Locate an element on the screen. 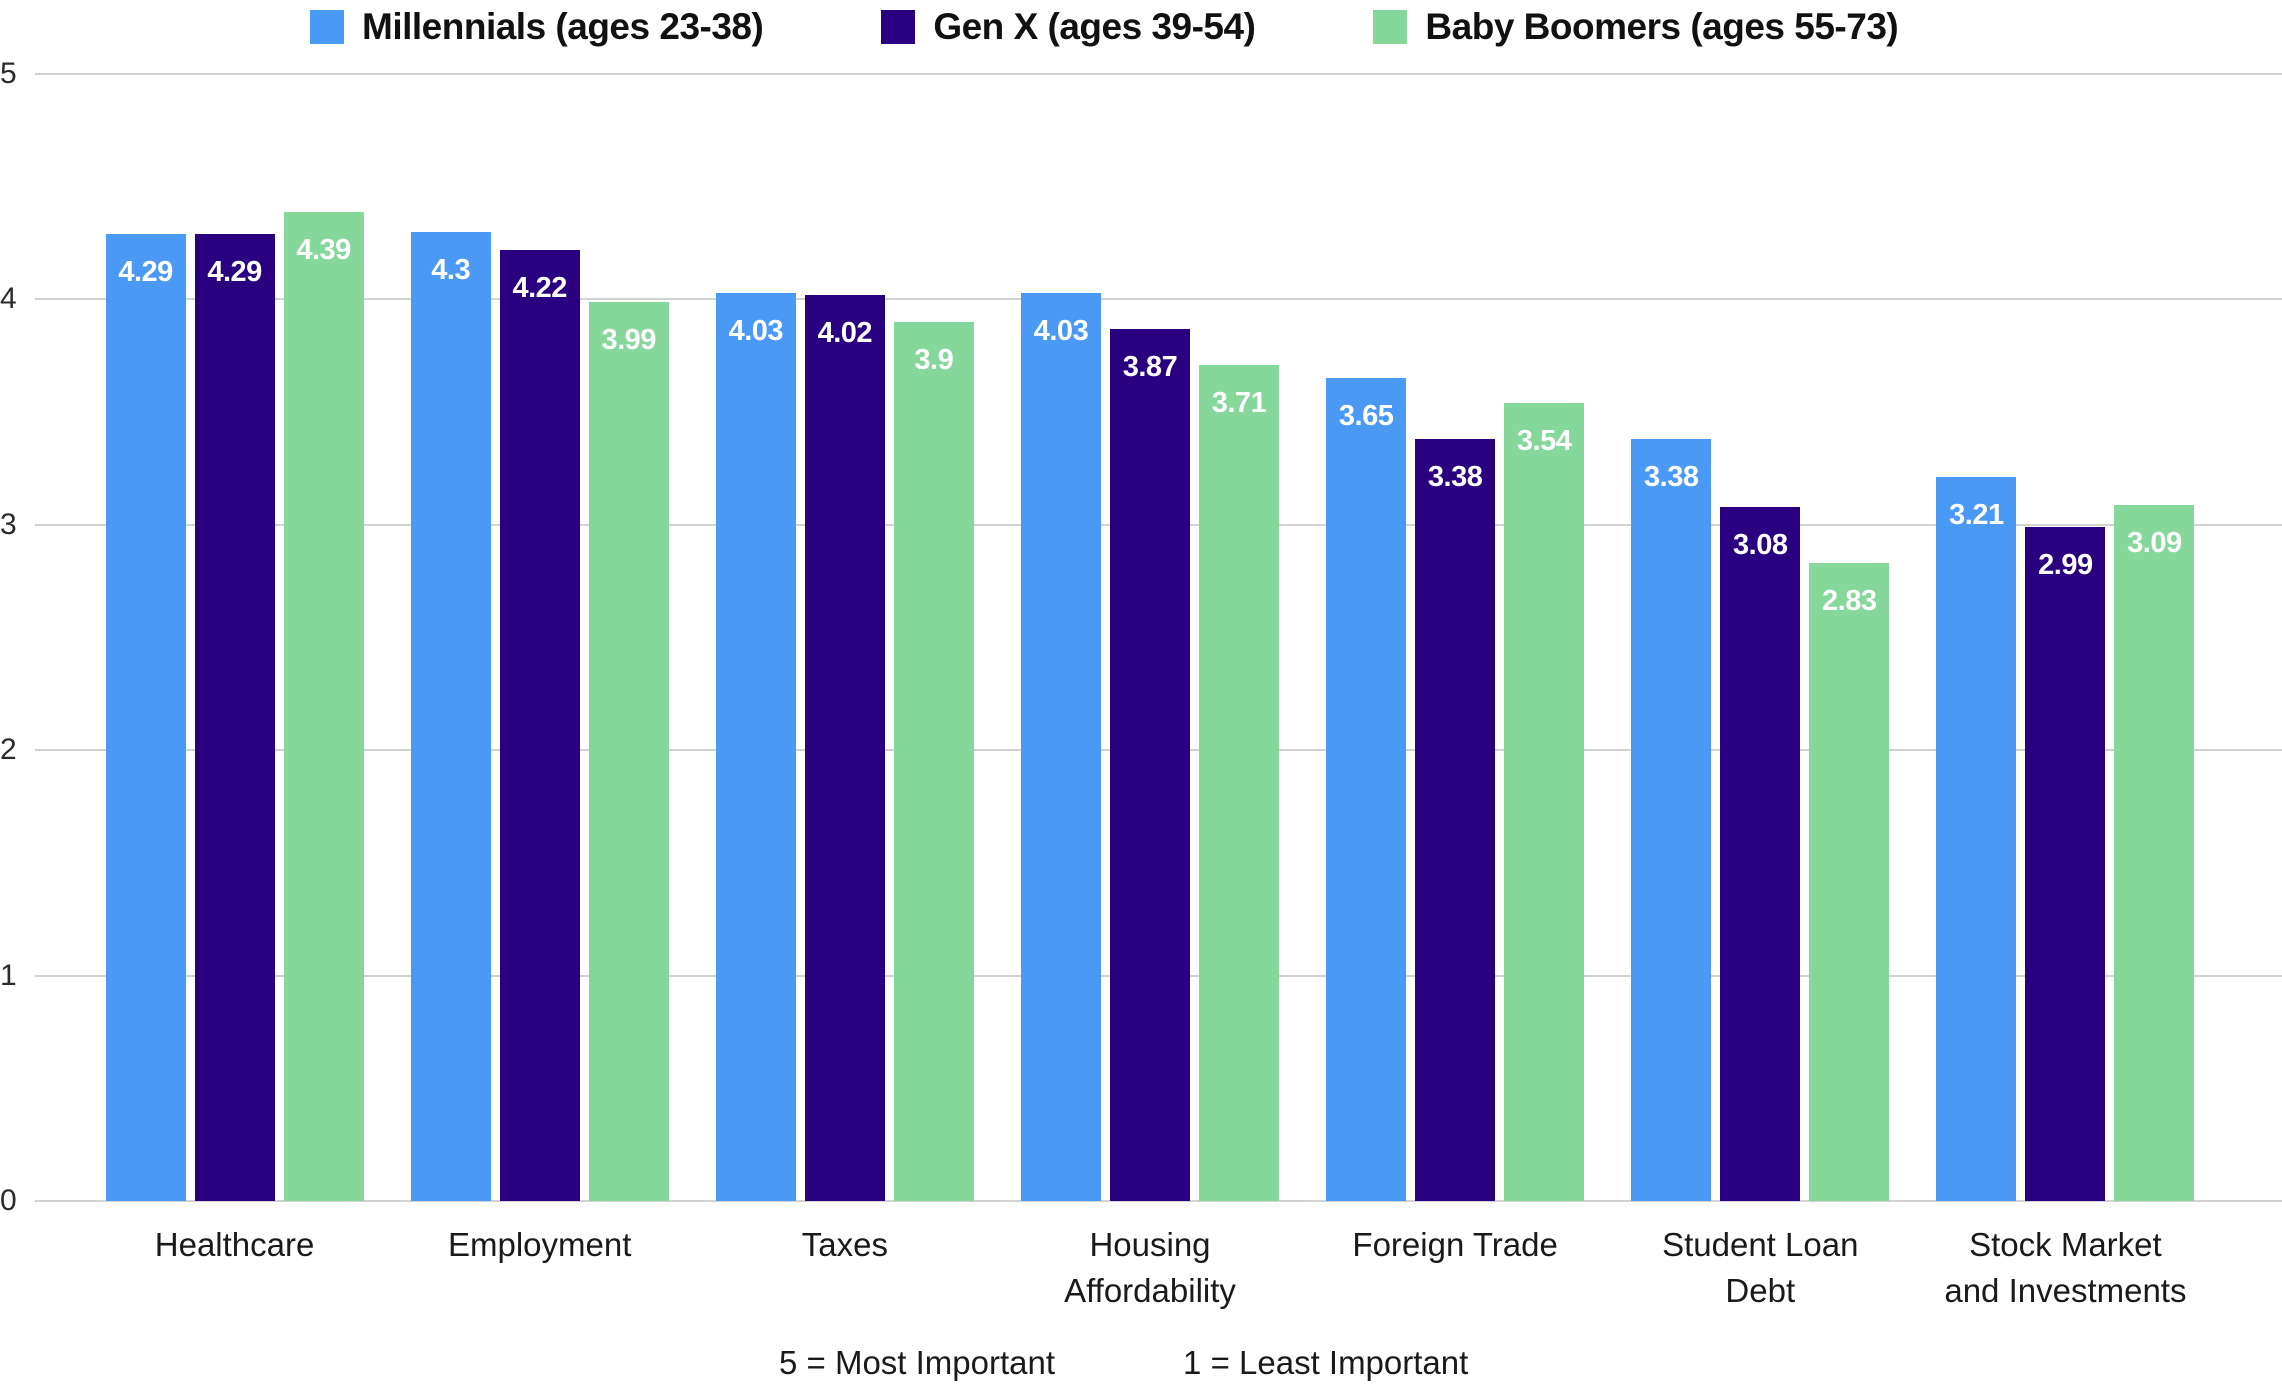 The height and width of the screenshot is (1400, 2282). bar-2-series-2: 3.9 is located at coordinates (933, 761).